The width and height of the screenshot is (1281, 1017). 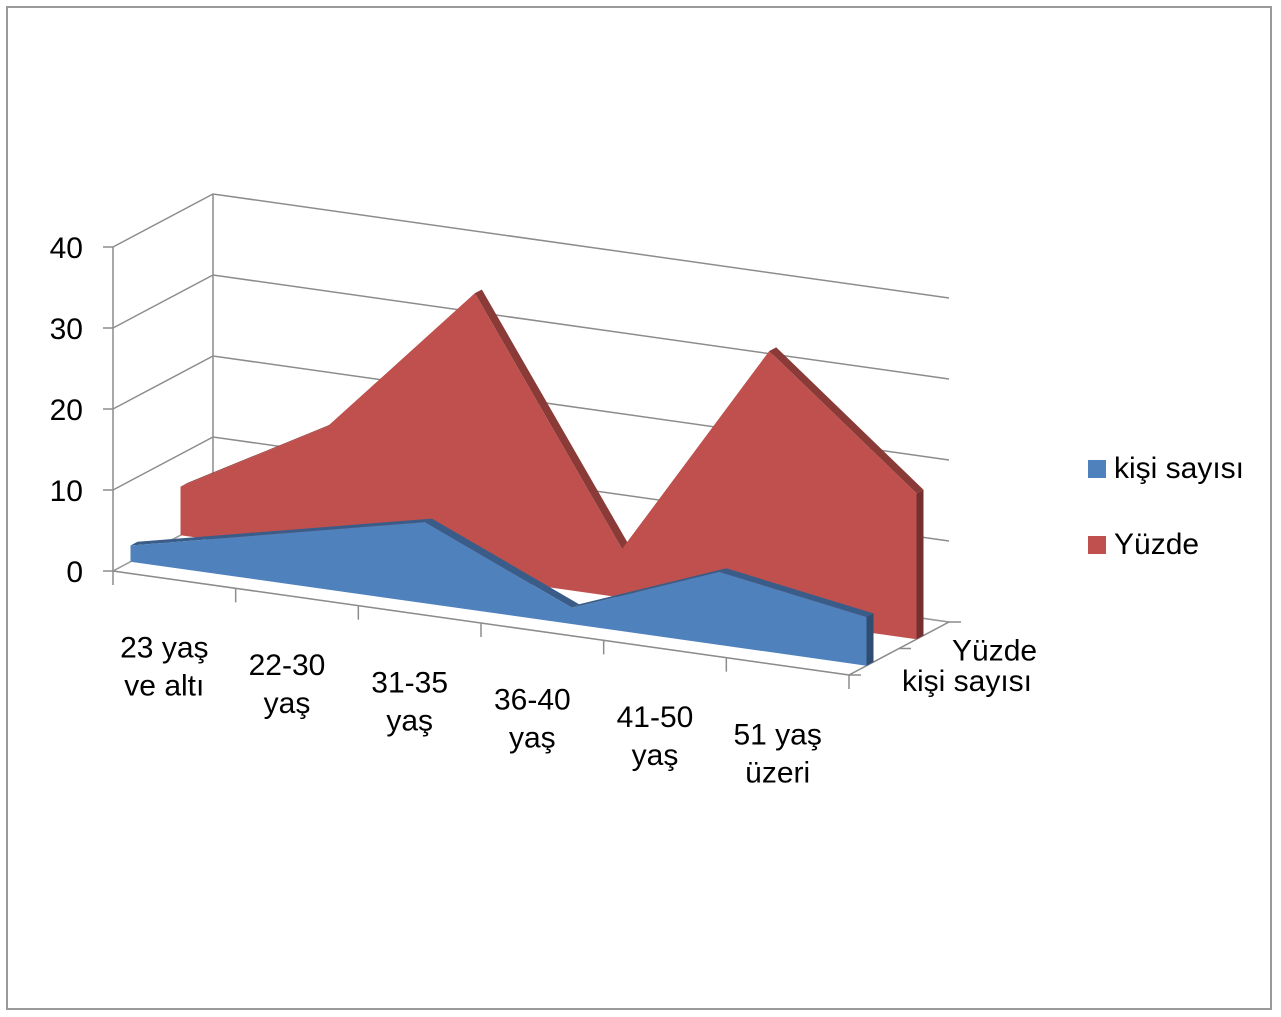 What do you see at coordinates (870, 639) in the screenshot?
I see `series-0-side` at bounding box center [870, 639].